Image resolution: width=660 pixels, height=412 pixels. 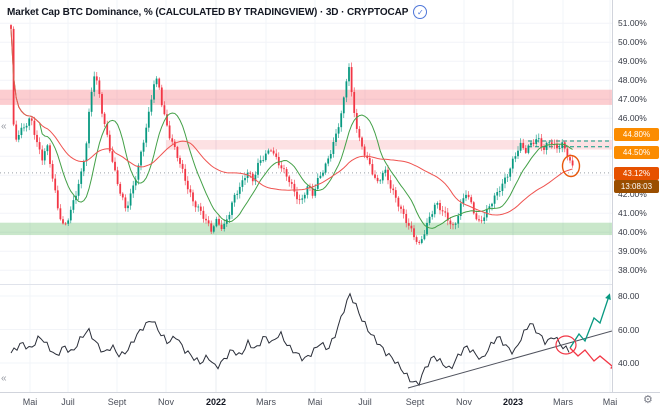 I want to click on price-axis-label: 49.00%, so click(x=632, y=61).